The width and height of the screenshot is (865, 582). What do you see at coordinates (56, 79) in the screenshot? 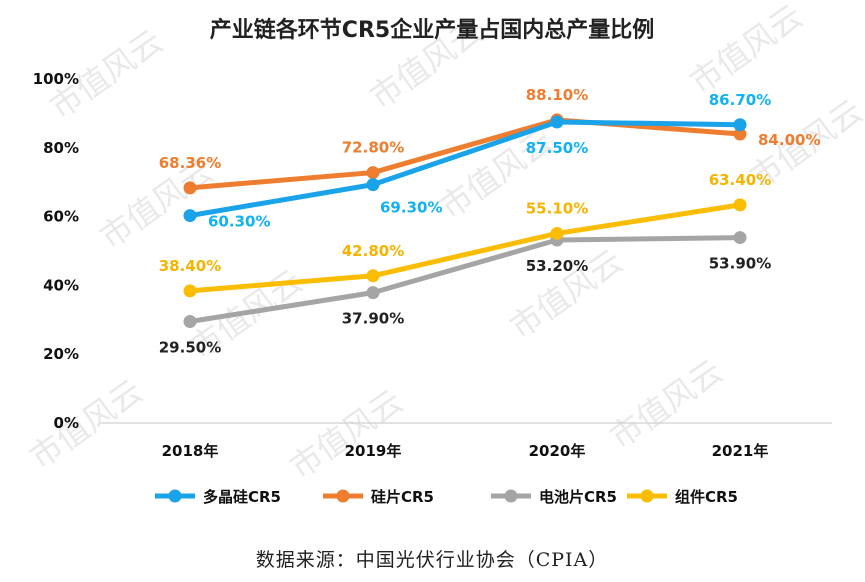
I see `y-tick-label: 100%` at bounding box center [56, 79].